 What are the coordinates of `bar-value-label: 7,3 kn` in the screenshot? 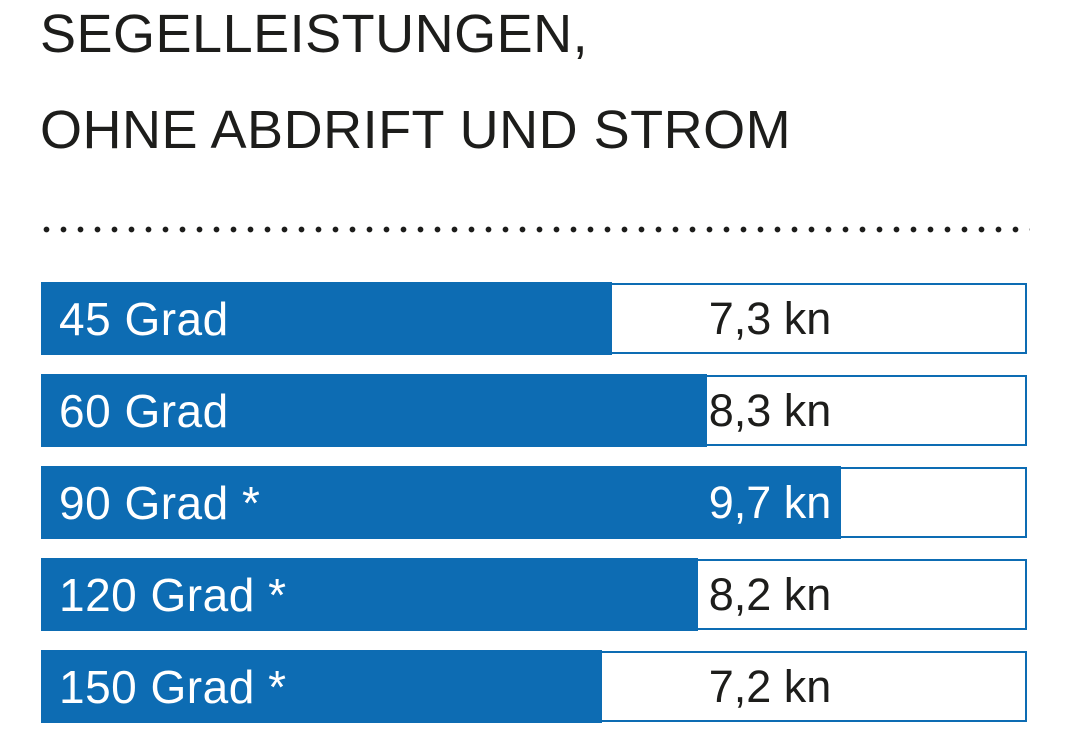 It's located at (770, 318).